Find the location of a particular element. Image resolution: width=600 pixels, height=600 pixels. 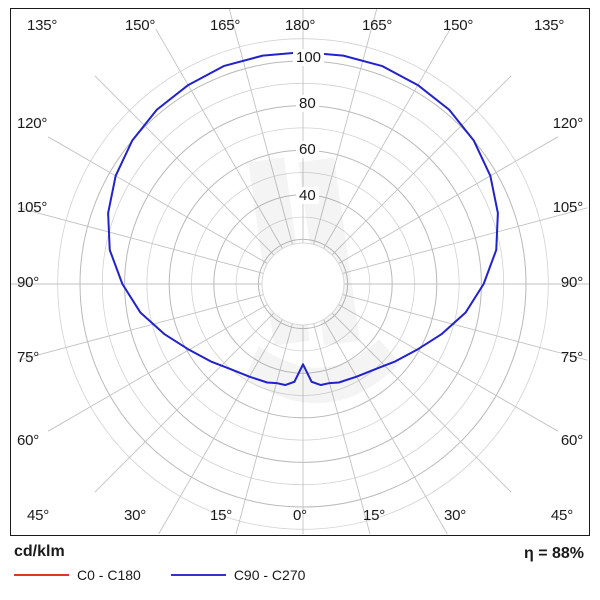

angle-label-left-120: 120° is located at coordinates (32, 123).